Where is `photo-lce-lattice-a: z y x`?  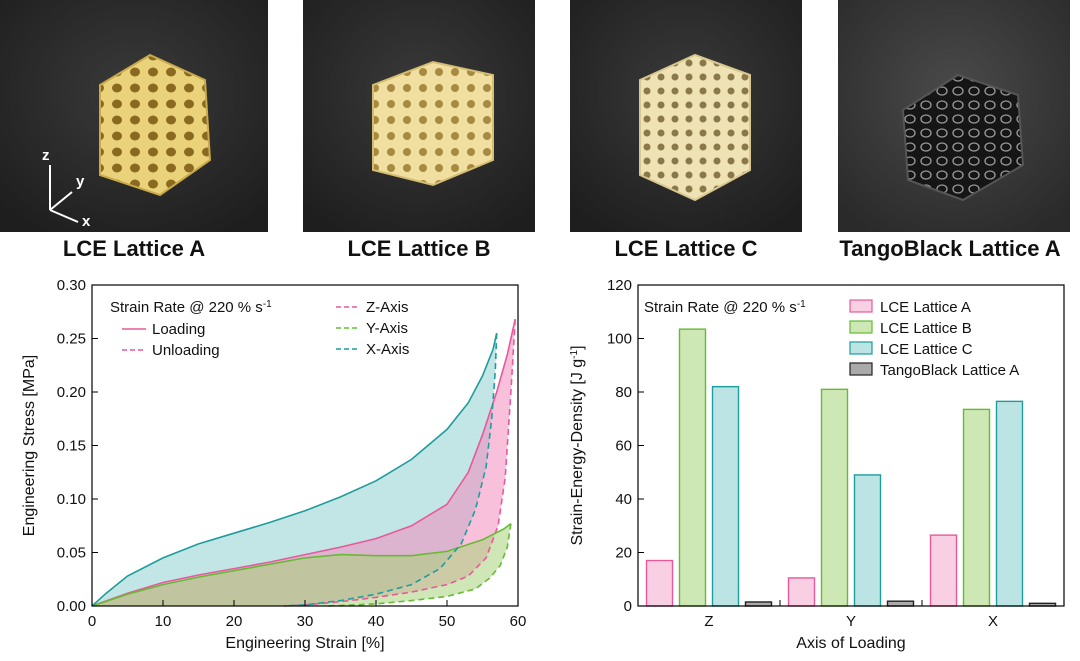 photo-lce-lattice-a: z y x is located at coordinates (134, 116).